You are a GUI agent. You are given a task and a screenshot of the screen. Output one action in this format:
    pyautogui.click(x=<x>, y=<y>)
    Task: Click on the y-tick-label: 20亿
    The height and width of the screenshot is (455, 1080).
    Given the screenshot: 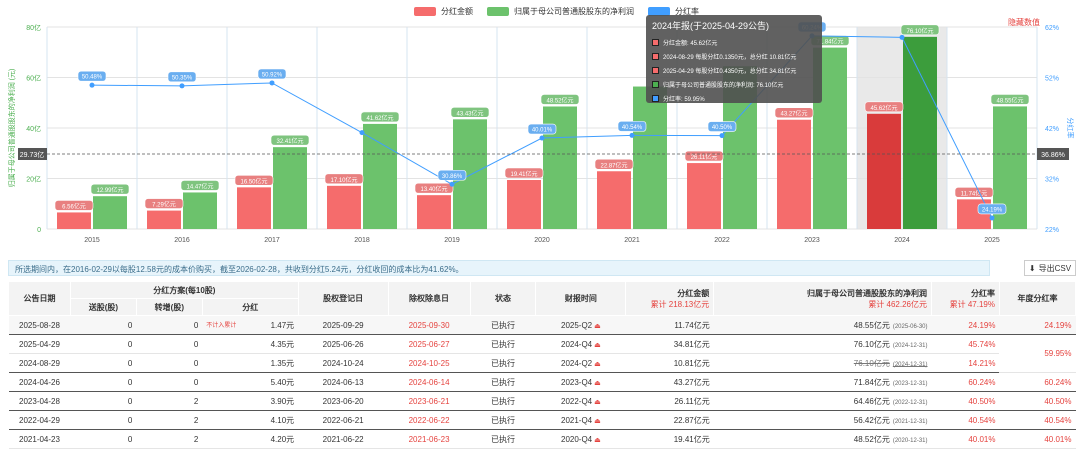 What is the action you would take?
    pyautogui.click(x=33, y=179)
    